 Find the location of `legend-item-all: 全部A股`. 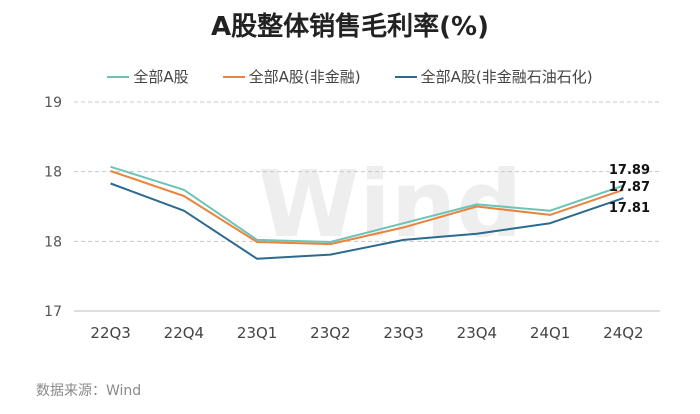

legend-item-all: 全部A股 is located at coordinates (148, 76).